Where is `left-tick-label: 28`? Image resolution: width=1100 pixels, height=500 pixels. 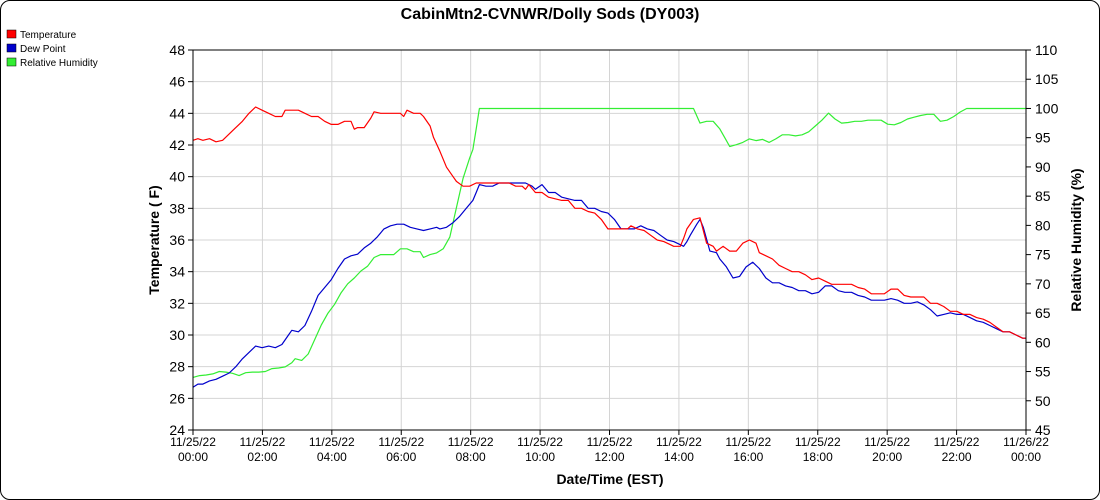 left-tick-label: 28 is located at coordinates (177, 367).